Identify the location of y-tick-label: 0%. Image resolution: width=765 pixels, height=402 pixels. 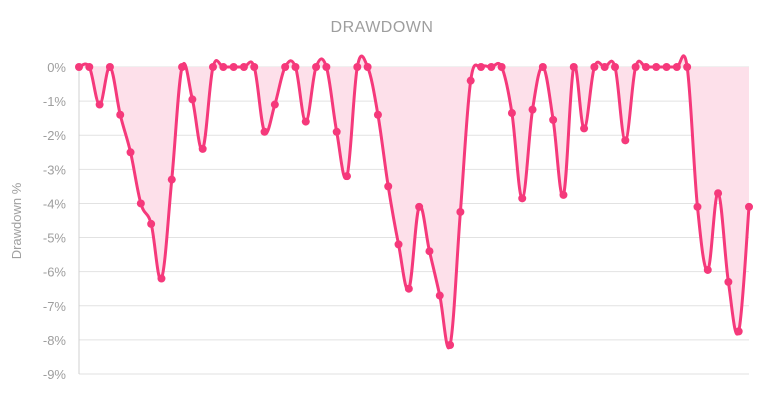
(56, 67).